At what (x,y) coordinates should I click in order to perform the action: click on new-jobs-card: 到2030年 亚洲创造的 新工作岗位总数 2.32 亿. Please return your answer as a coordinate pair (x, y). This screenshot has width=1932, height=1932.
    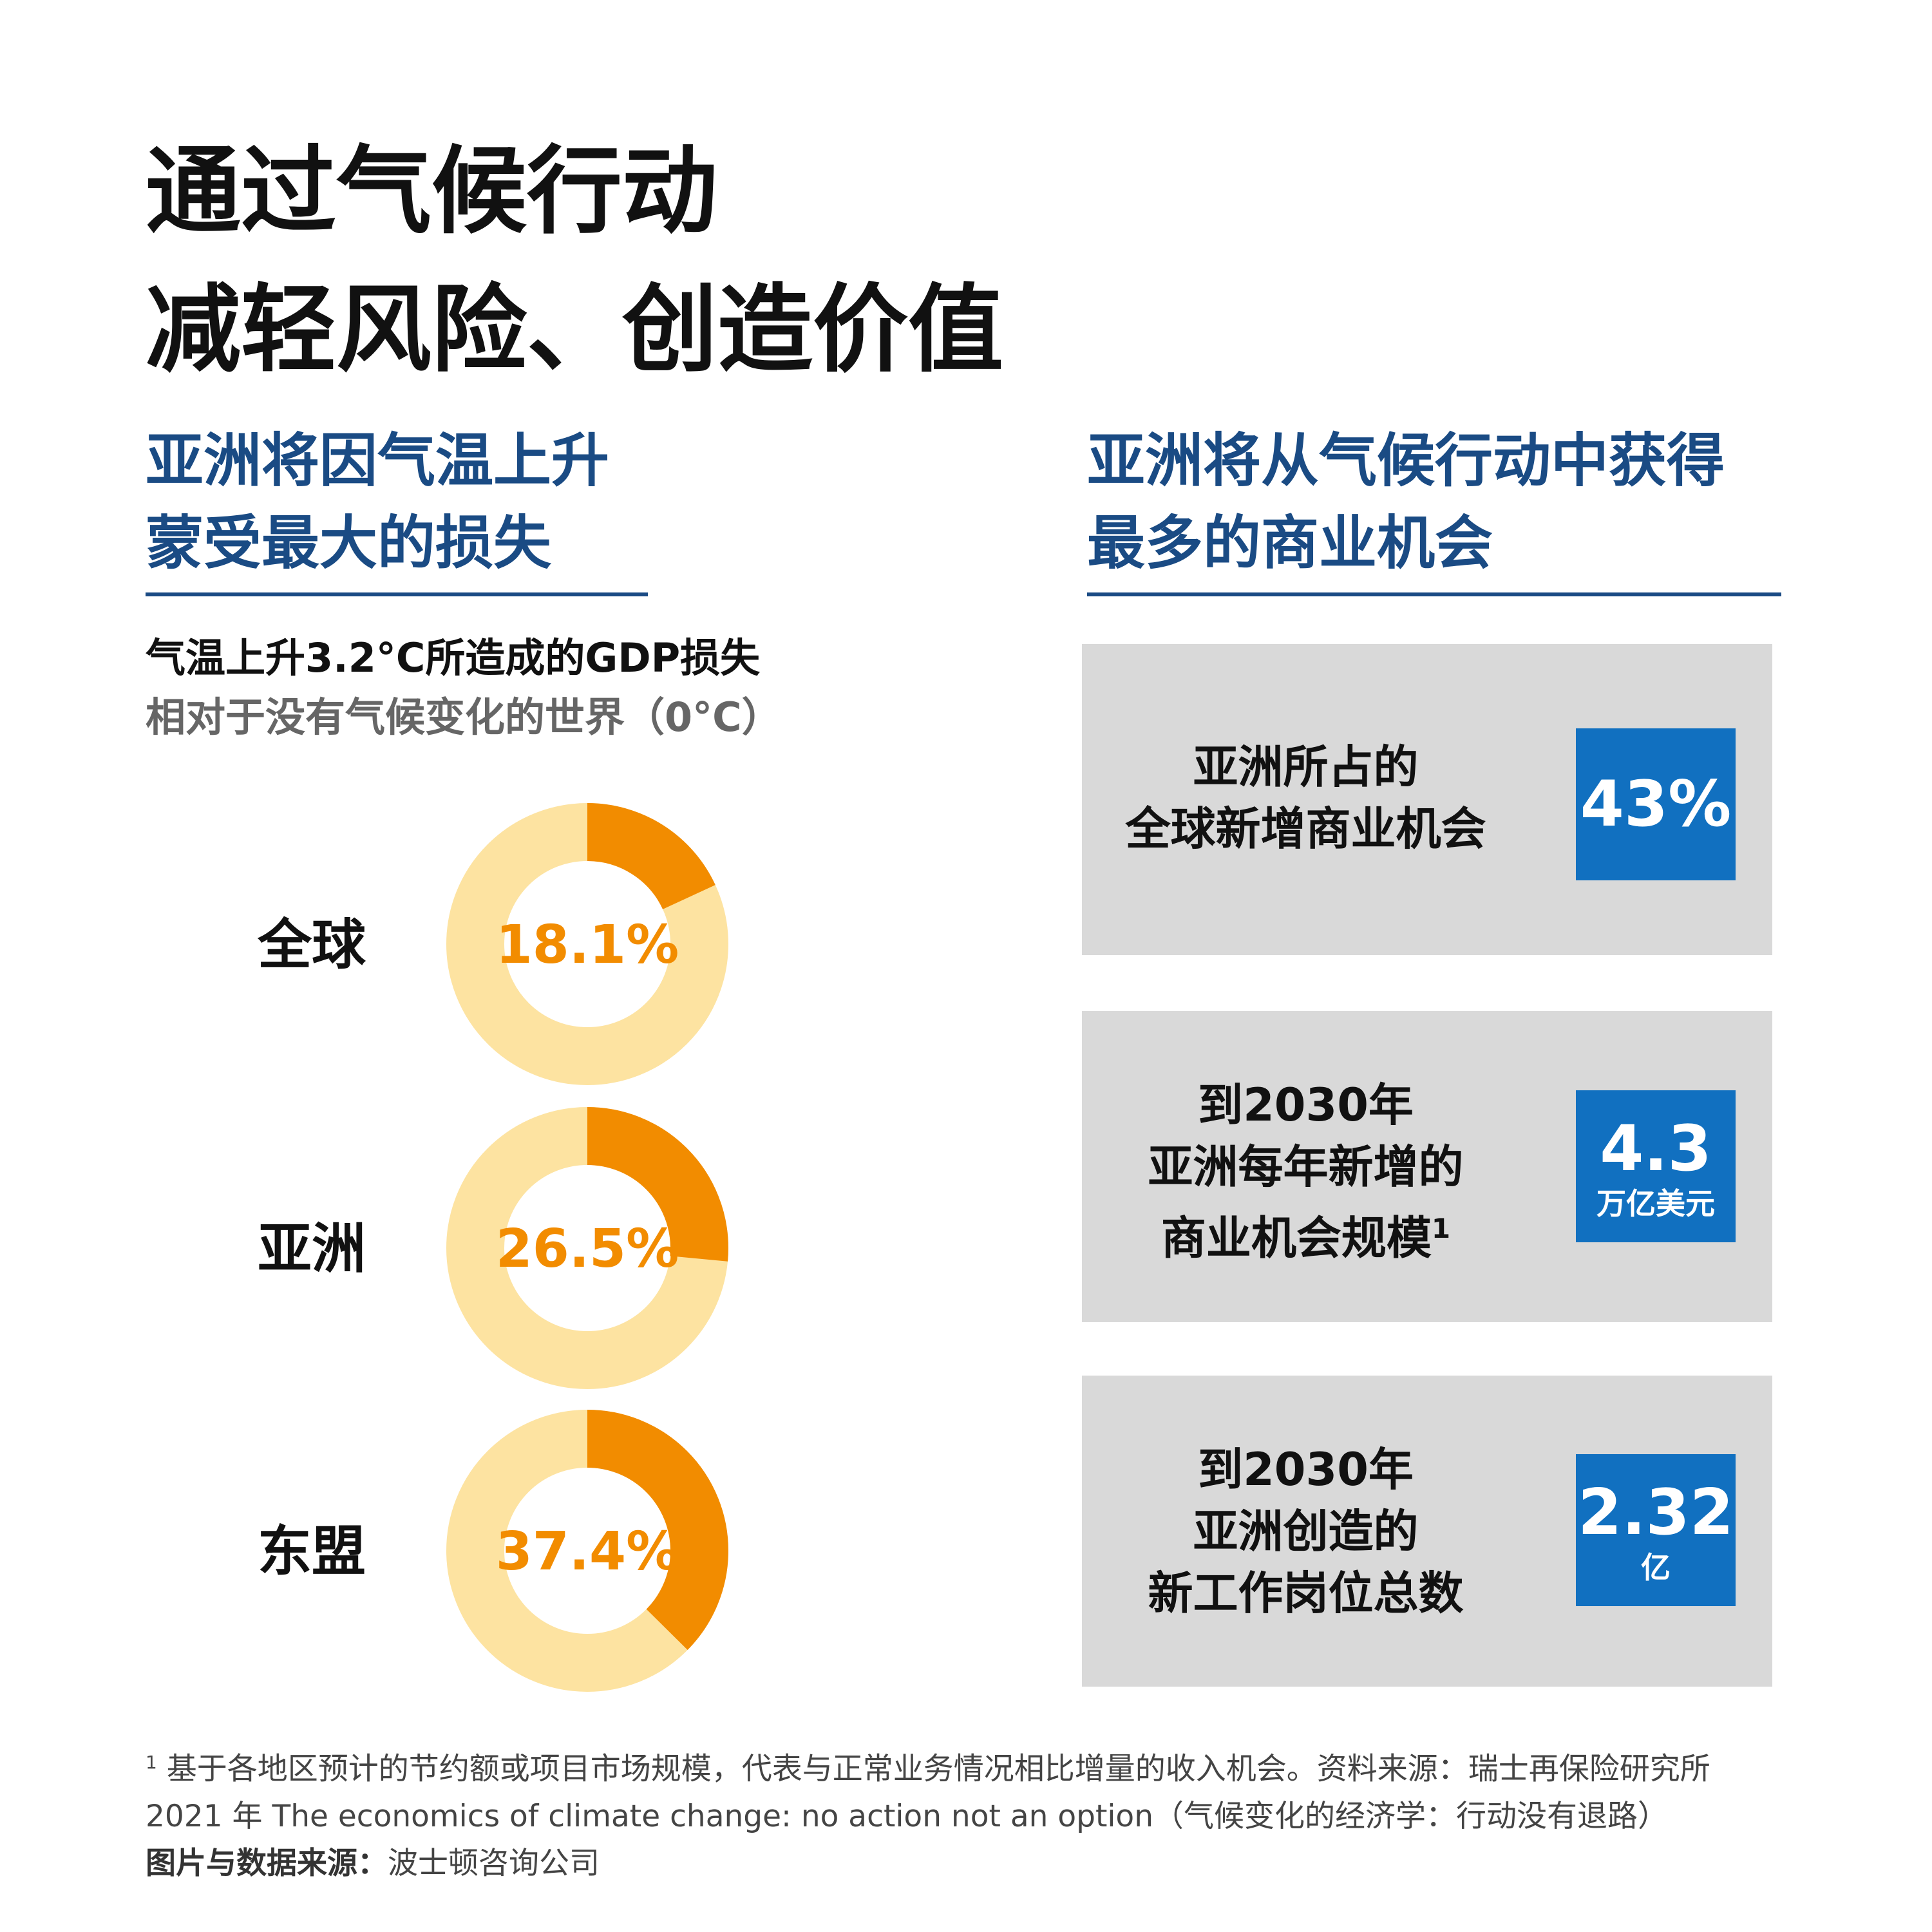
    Looking at the image, I should click on (1427, 1531).